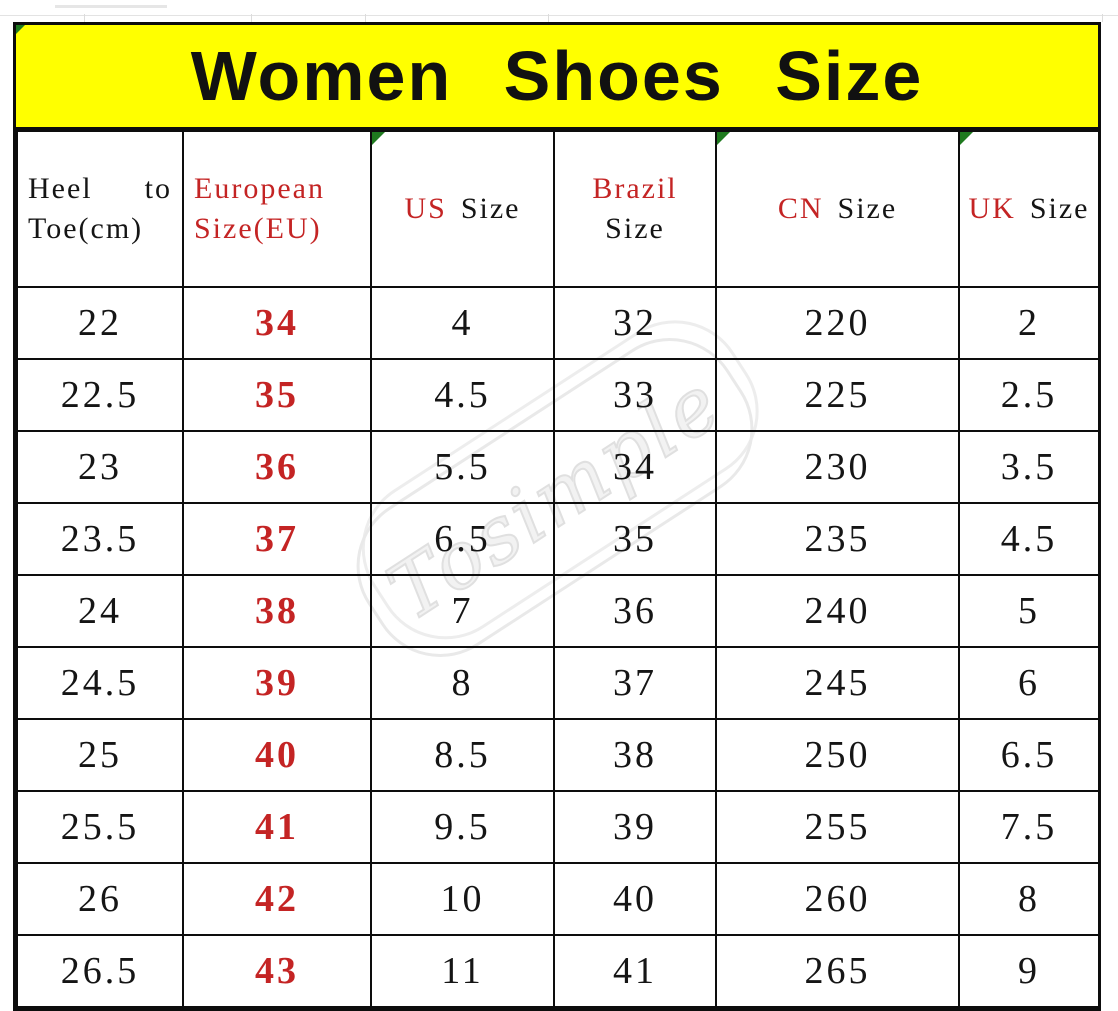  I want to click on header-uk-size: UK Size, so click(1029, 209).